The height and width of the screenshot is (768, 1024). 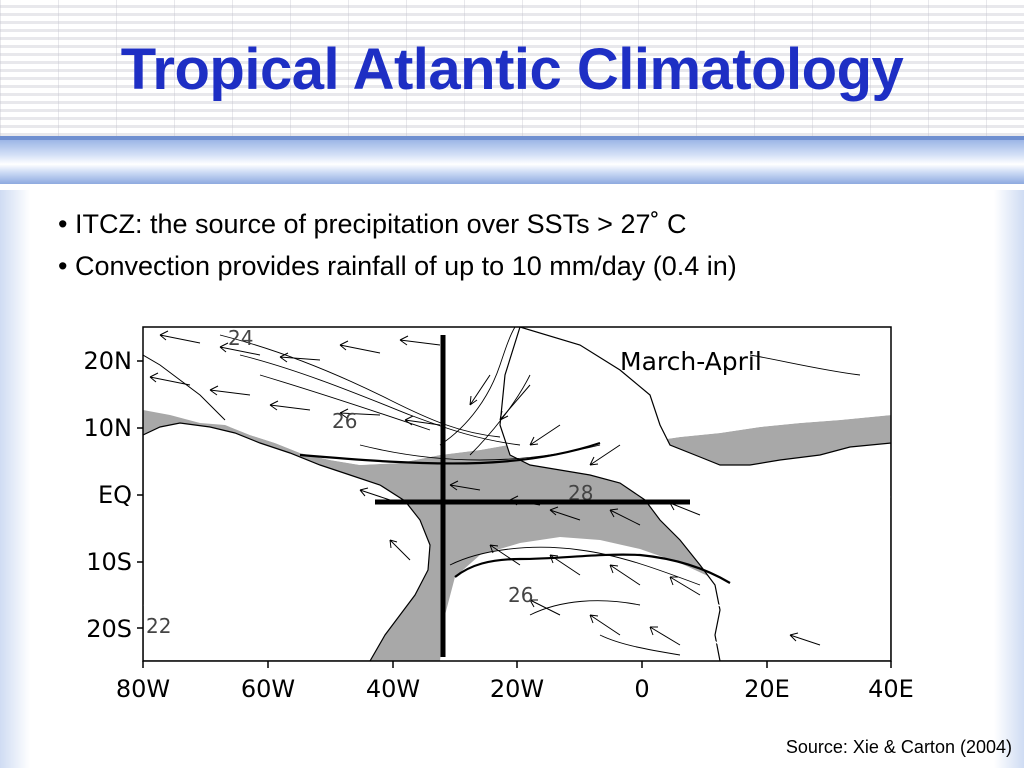 What do you see at coordinates (607, 603) in the screenshot?
I see `cool-tongue-south` at bounding box center [607, 603].